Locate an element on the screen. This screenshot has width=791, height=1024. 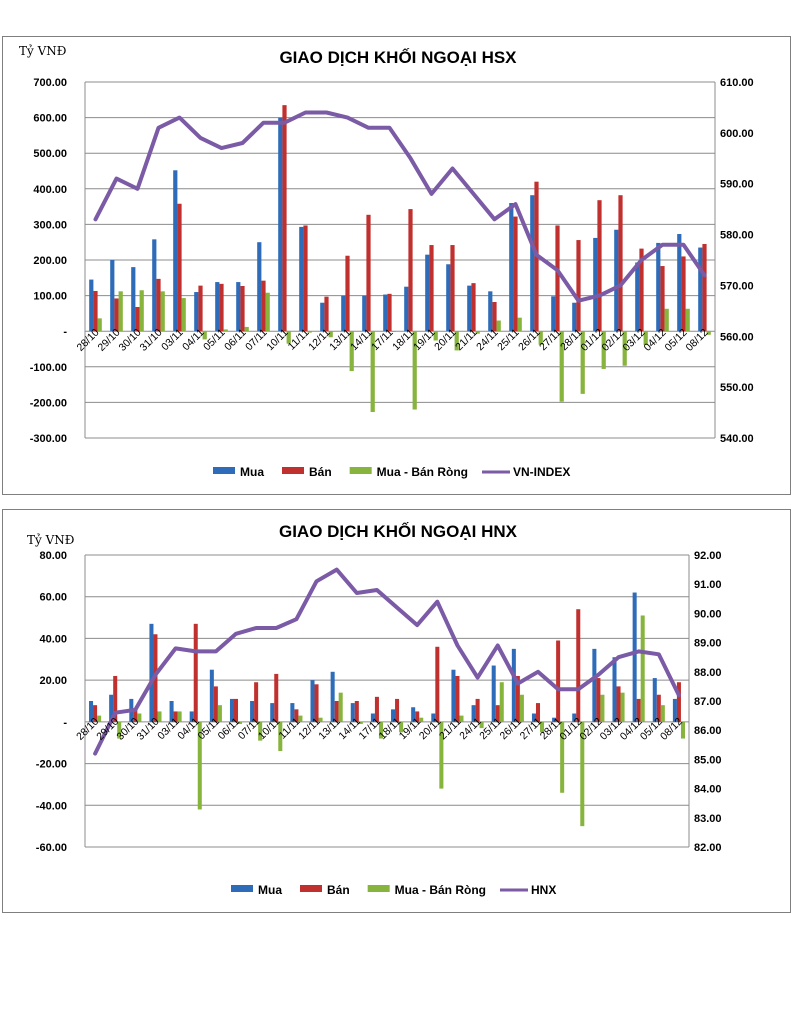
hnx-legend-item: Mua is located at coordinates (256, 890).